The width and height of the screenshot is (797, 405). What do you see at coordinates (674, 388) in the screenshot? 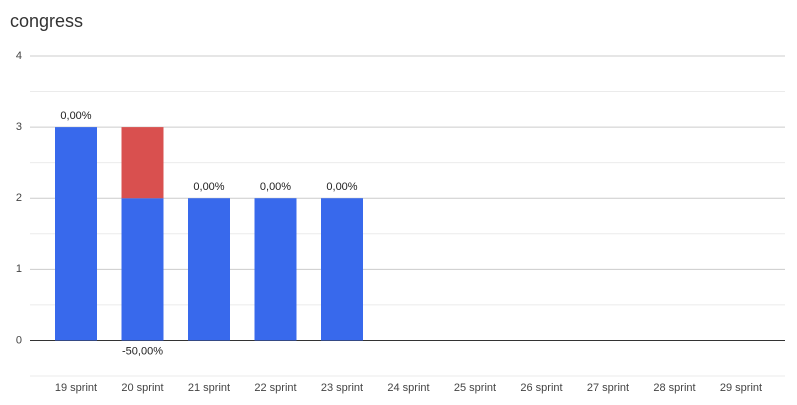
I see `x-tick-label: 28 sprint` at bounding box center [674, 388].